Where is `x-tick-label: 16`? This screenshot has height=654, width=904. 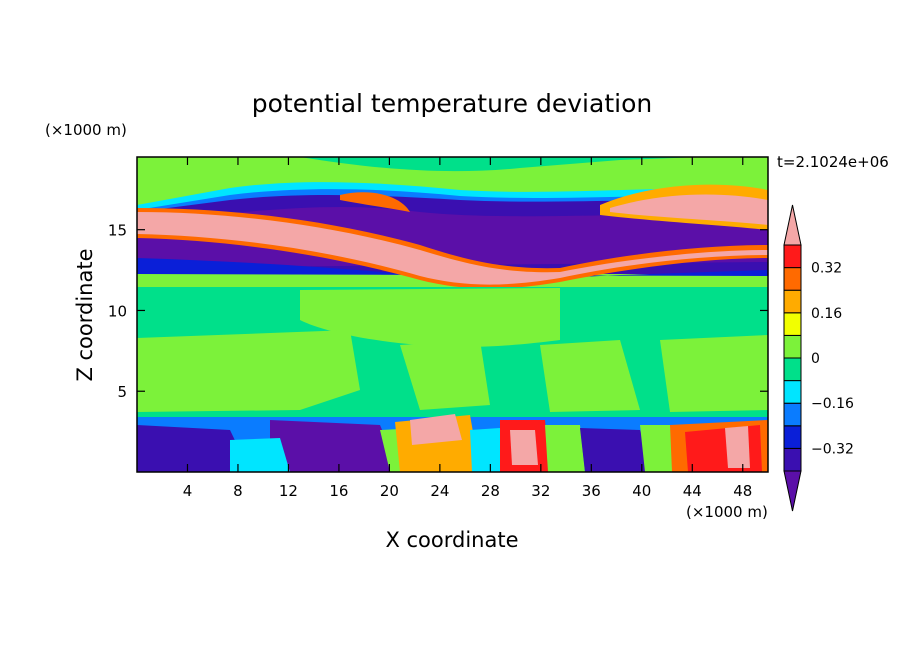
x-tick-label: 16 is located at coordinates (338, 491).